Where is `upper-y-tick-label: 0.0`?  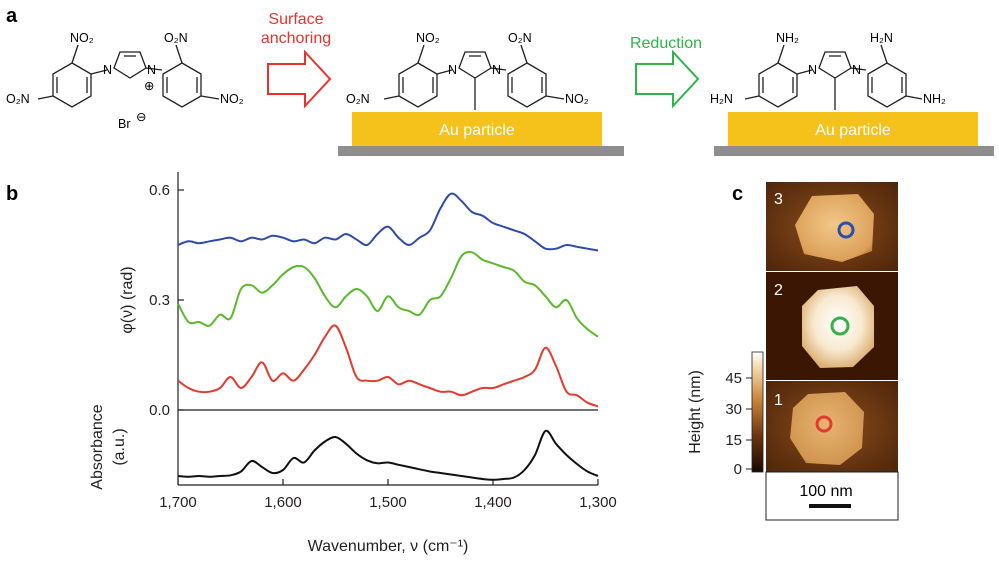 upper-y-tick-label: 0.0 is located at coordinates (159, 410).